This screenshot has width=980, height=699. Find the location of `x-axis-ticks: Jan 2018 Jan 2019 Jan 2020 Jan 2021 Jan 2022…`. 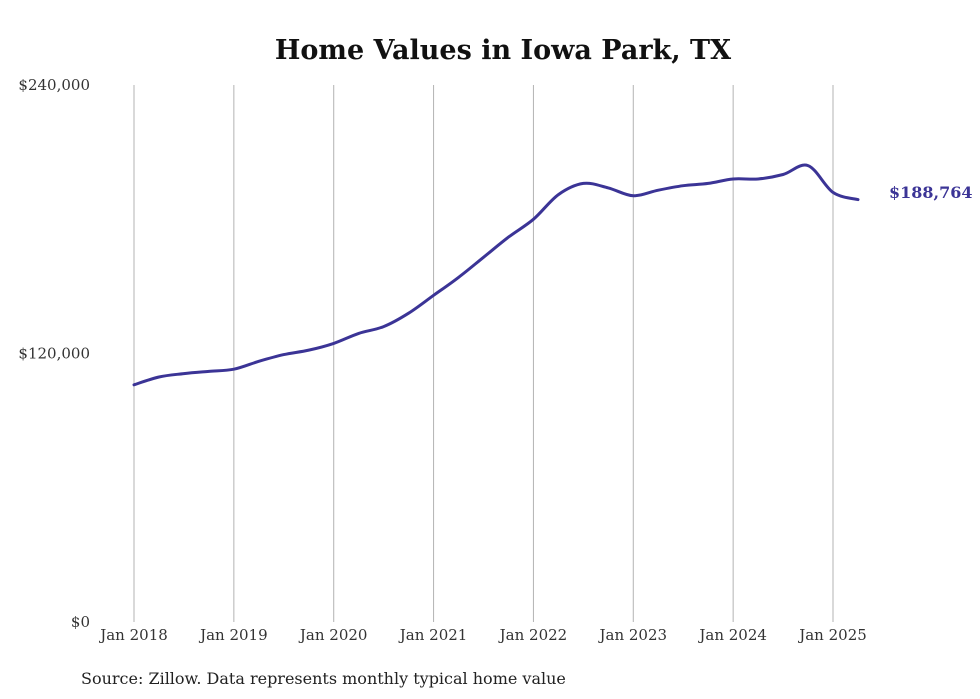

x-axis-ticks: Jan 2018 Jan 2019 Jan 2020 Jan 2021 Jan 2022… is located at coordinates (482, 635).